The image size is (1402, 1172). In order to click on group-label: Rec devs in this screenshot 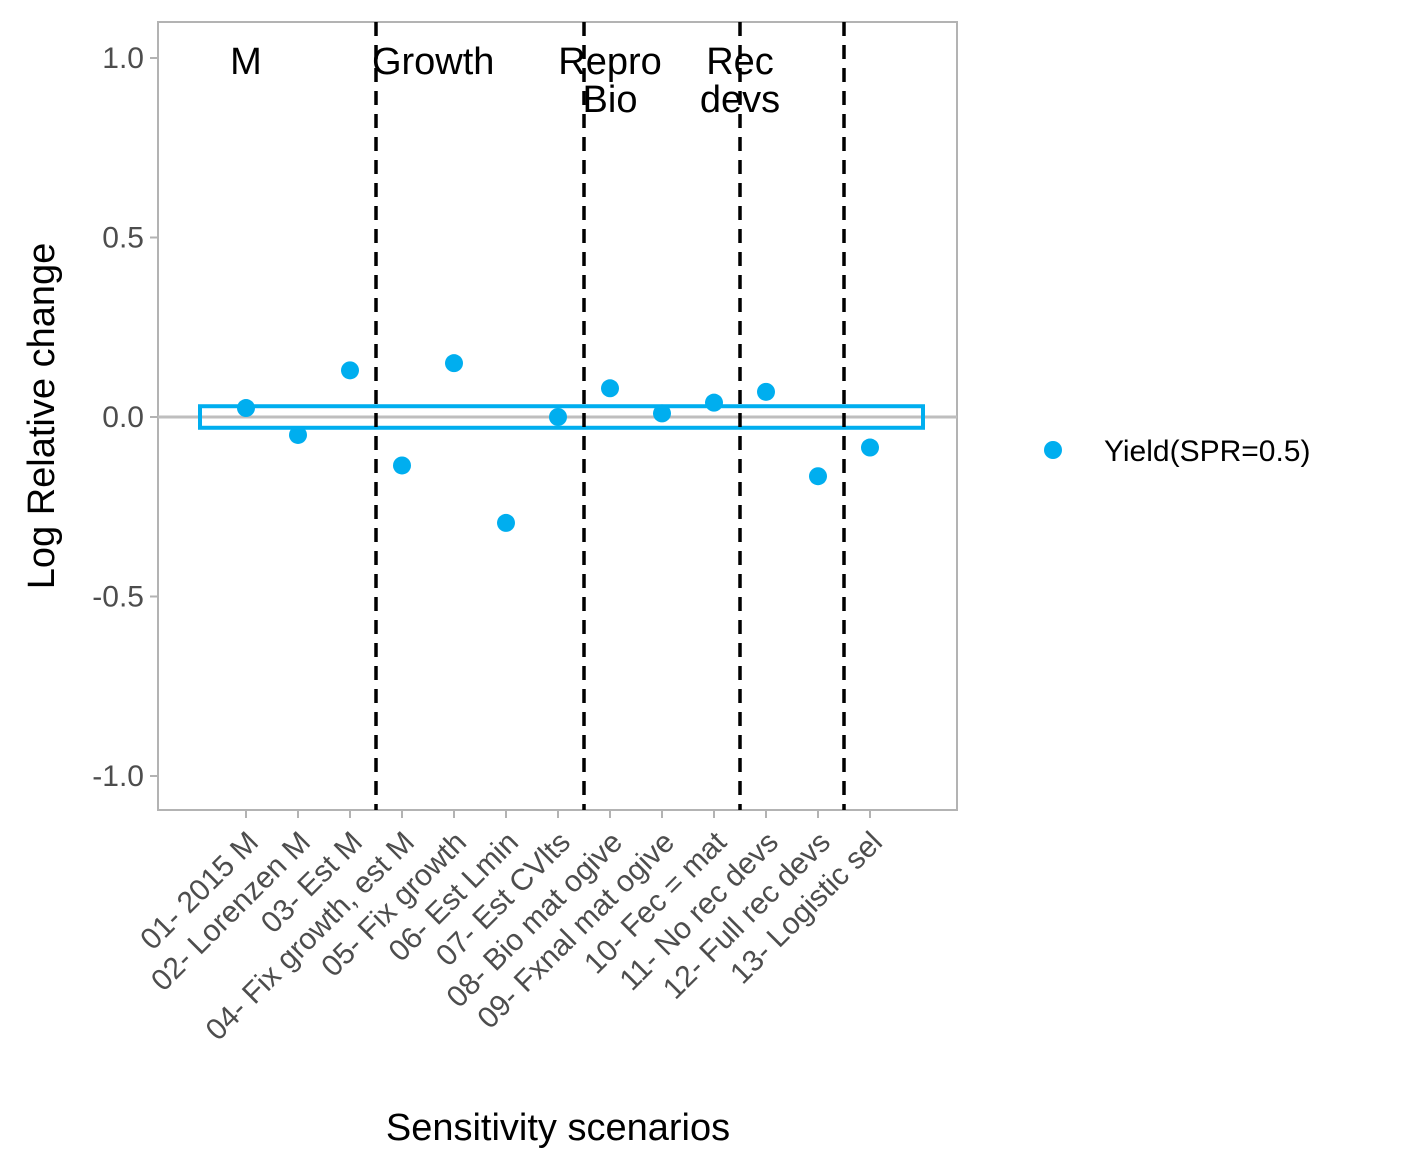, I will do `click(740, 81)`.